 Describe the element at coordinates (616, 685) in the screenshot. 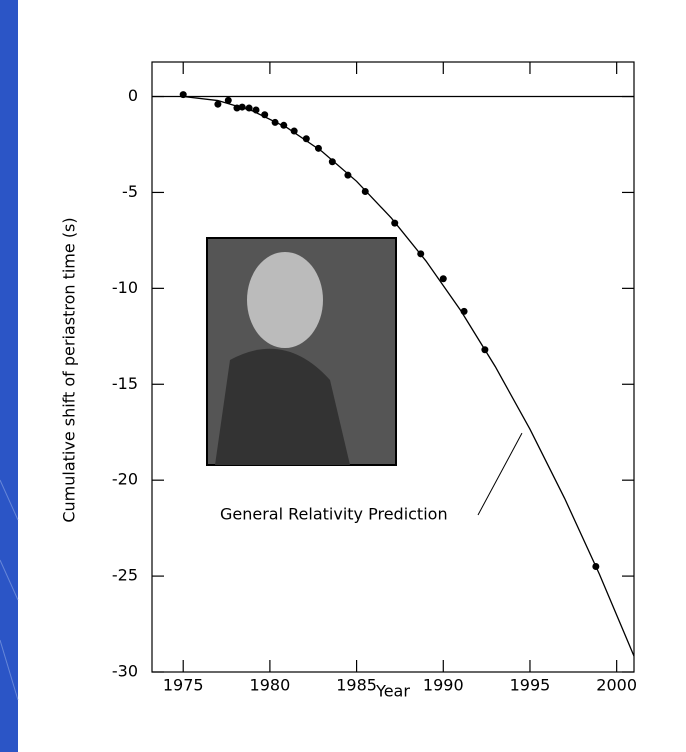

I see `x-tick-label: 2000` at that location.